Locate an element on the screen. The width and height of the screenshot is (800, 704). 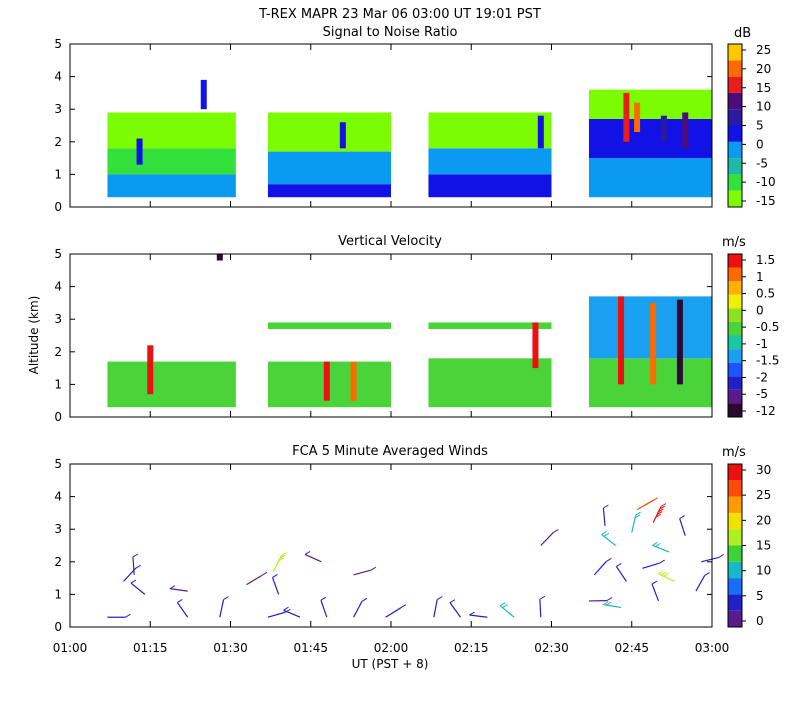
snr-ytick-label: 0 is located at coordinates (58, 207).